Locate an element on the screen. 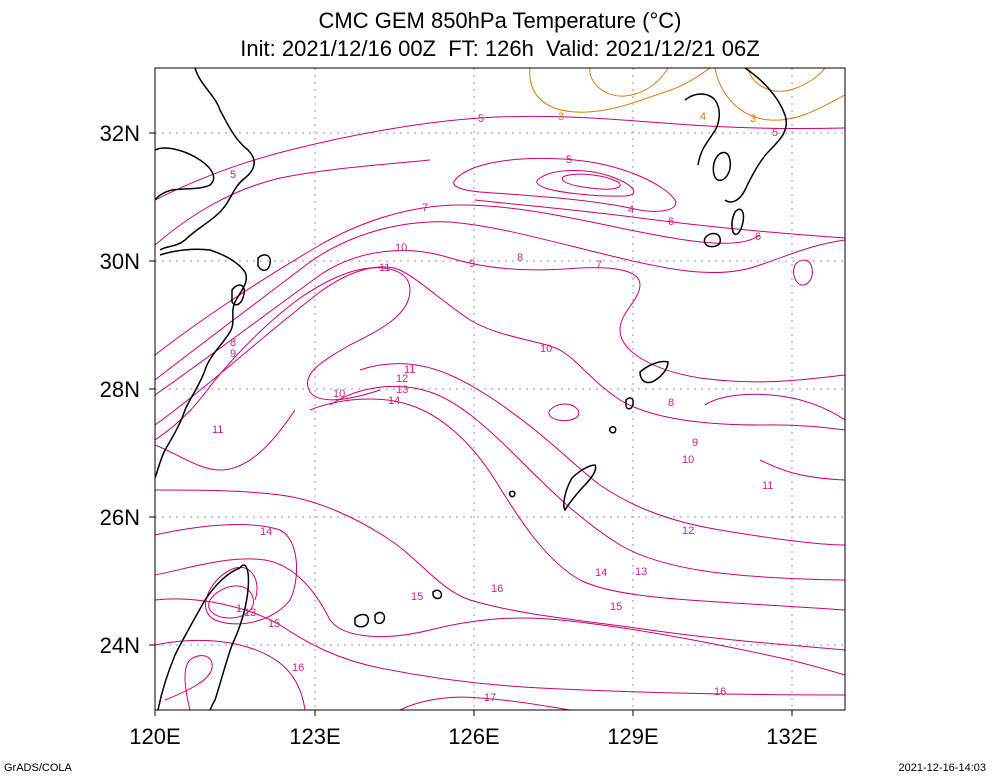 The image size is (1000, 779). contour-label: 17 is located at coordinates (490, 698).